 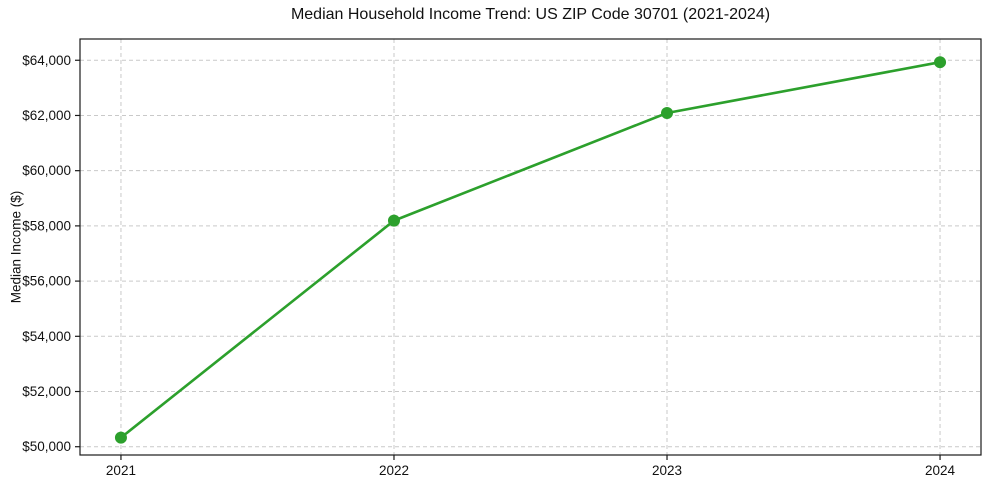 What do you see at coordinates (46, 391) in the screenshot?
I see `y-tick-label: $52,000` at bounding box center [46, 391].